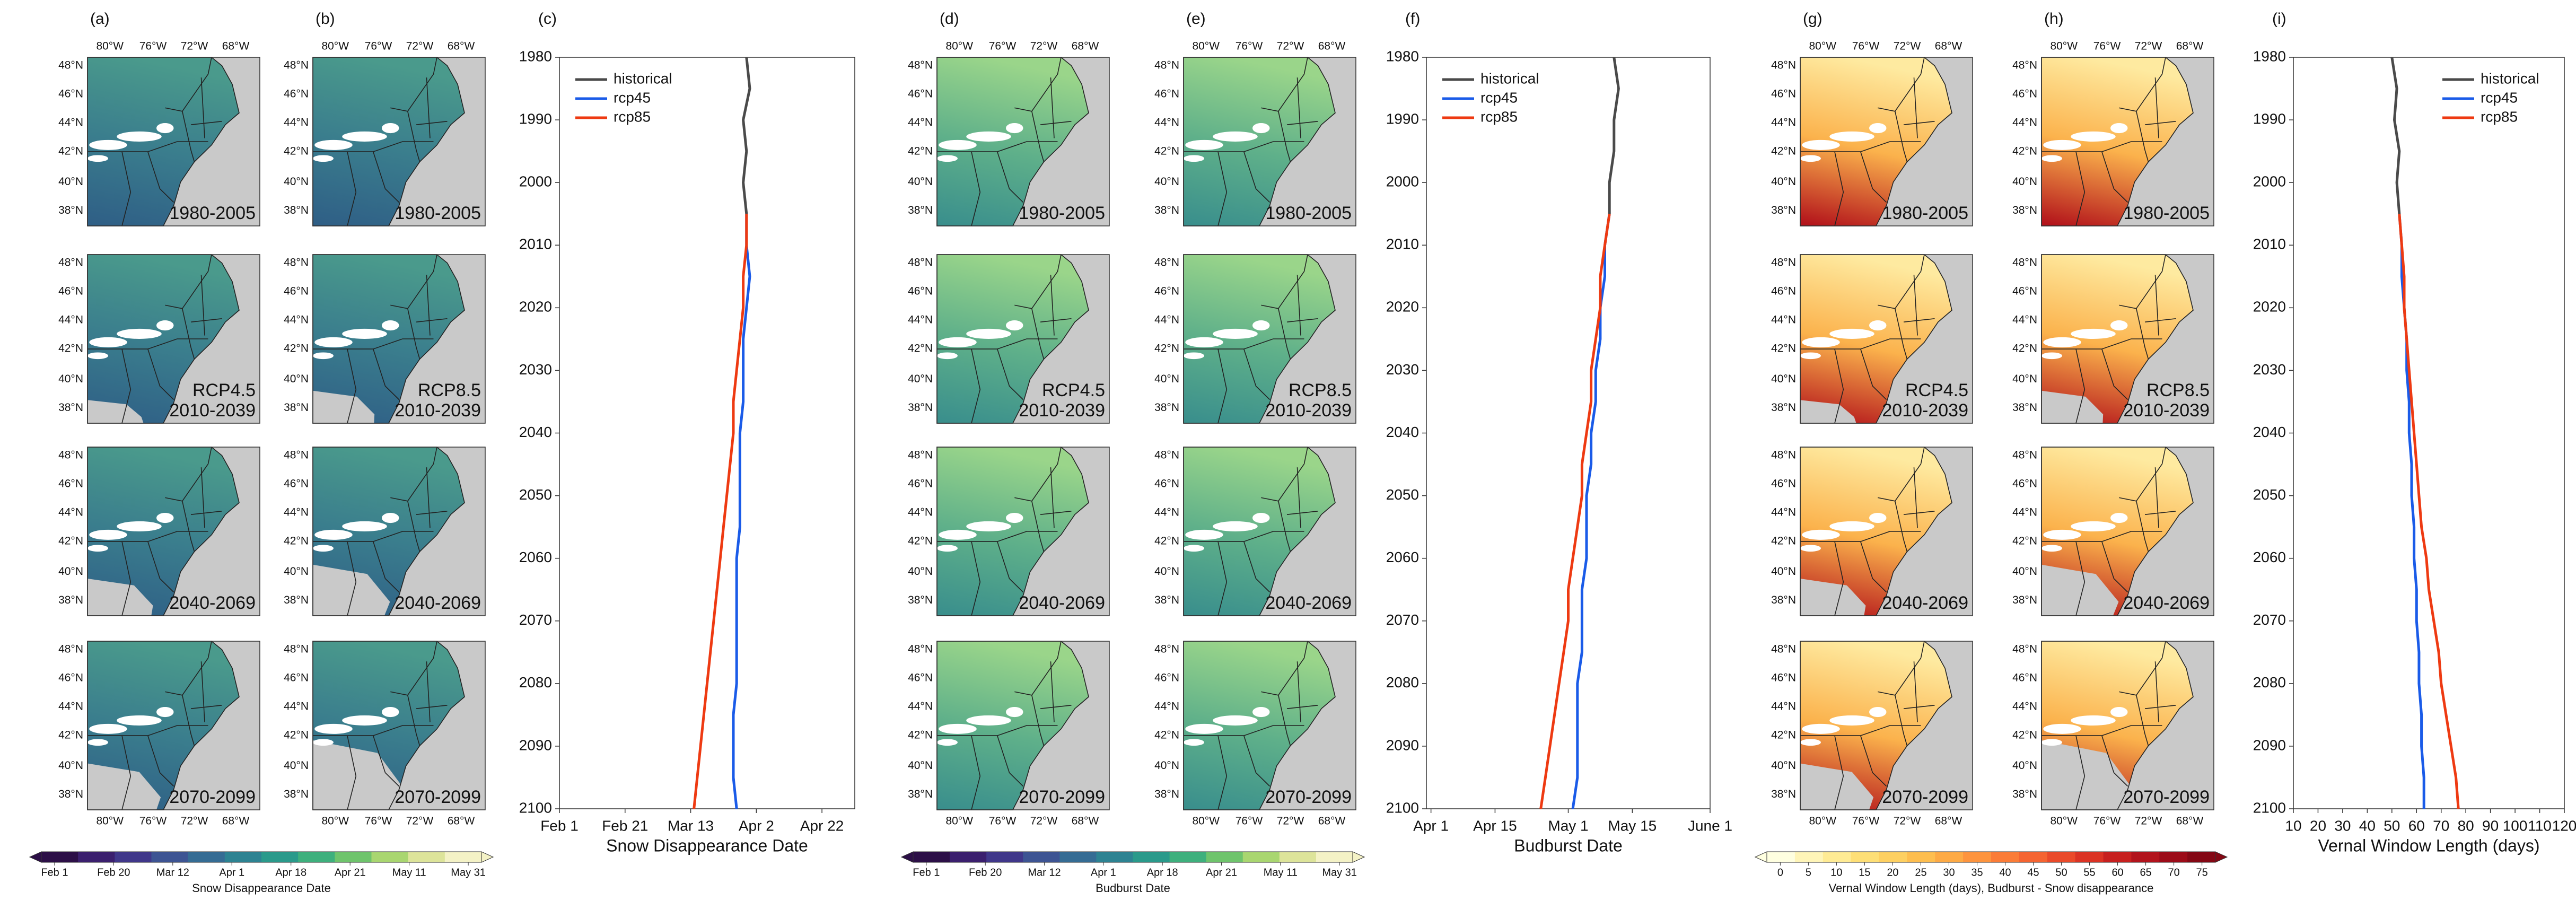  Describe the element at coordinates (1402, 181) in the screenshot. I see `year-tick-label: 2000` at that location.